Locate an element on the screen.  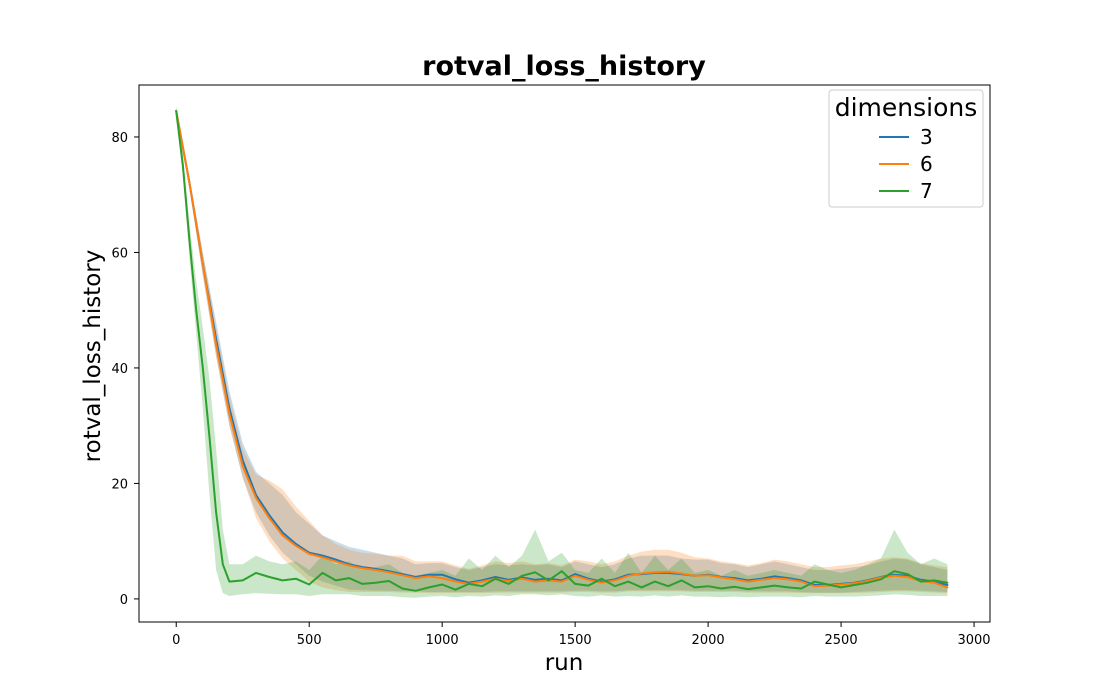
y-axis-label: rotval_loss_history is located at coordinates (93, 356).